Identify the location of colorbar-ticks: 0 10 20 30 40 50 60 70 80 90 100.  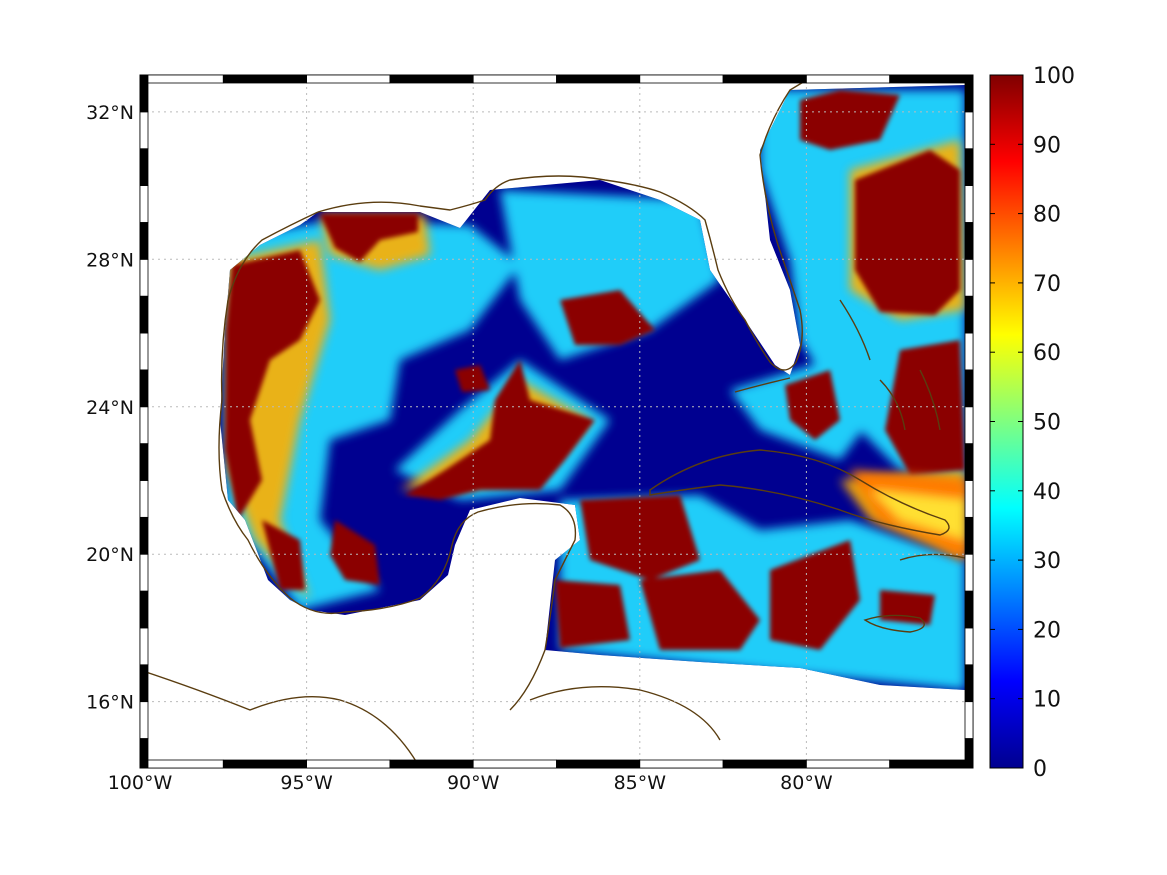
(1032, 423).